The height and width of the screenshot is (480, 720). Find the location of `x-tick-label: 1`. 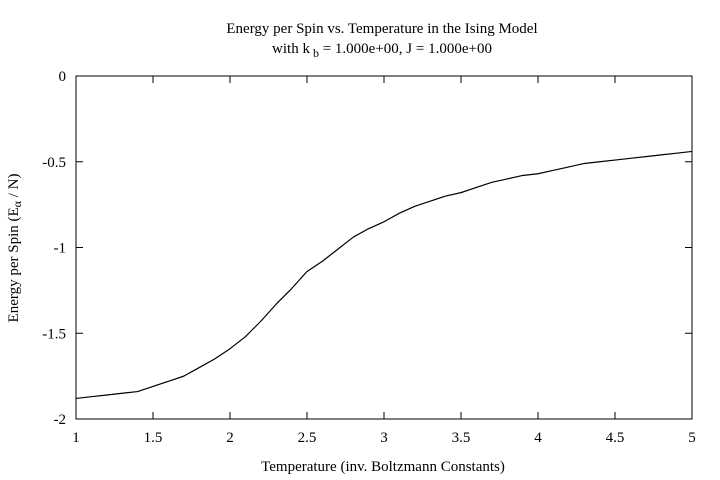

x-tick-label: 1 is located at coordinates (76, 438).